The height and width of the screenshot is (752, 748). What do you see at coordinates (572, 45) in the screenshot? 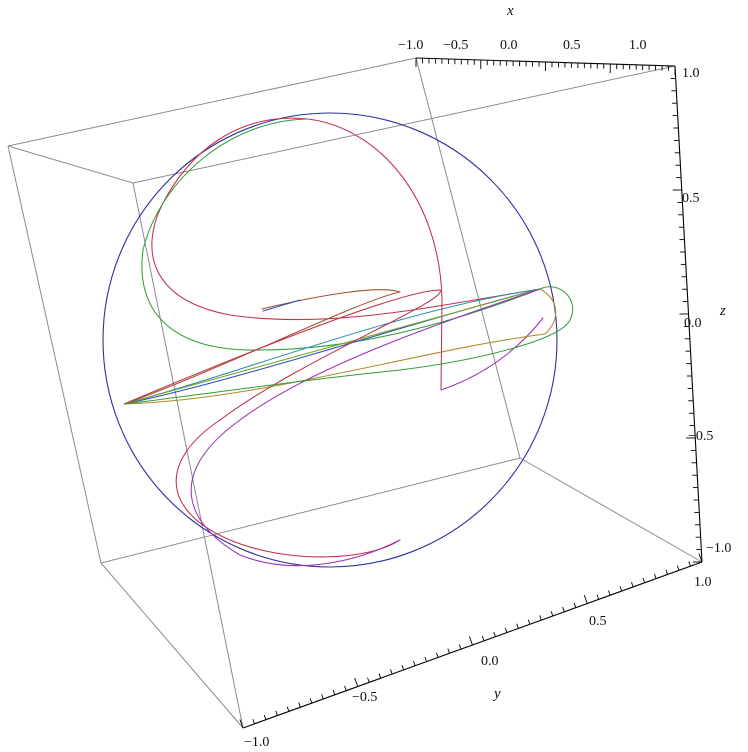
I see `x-tick-label: 0.5` at bounding box center [572, 45].